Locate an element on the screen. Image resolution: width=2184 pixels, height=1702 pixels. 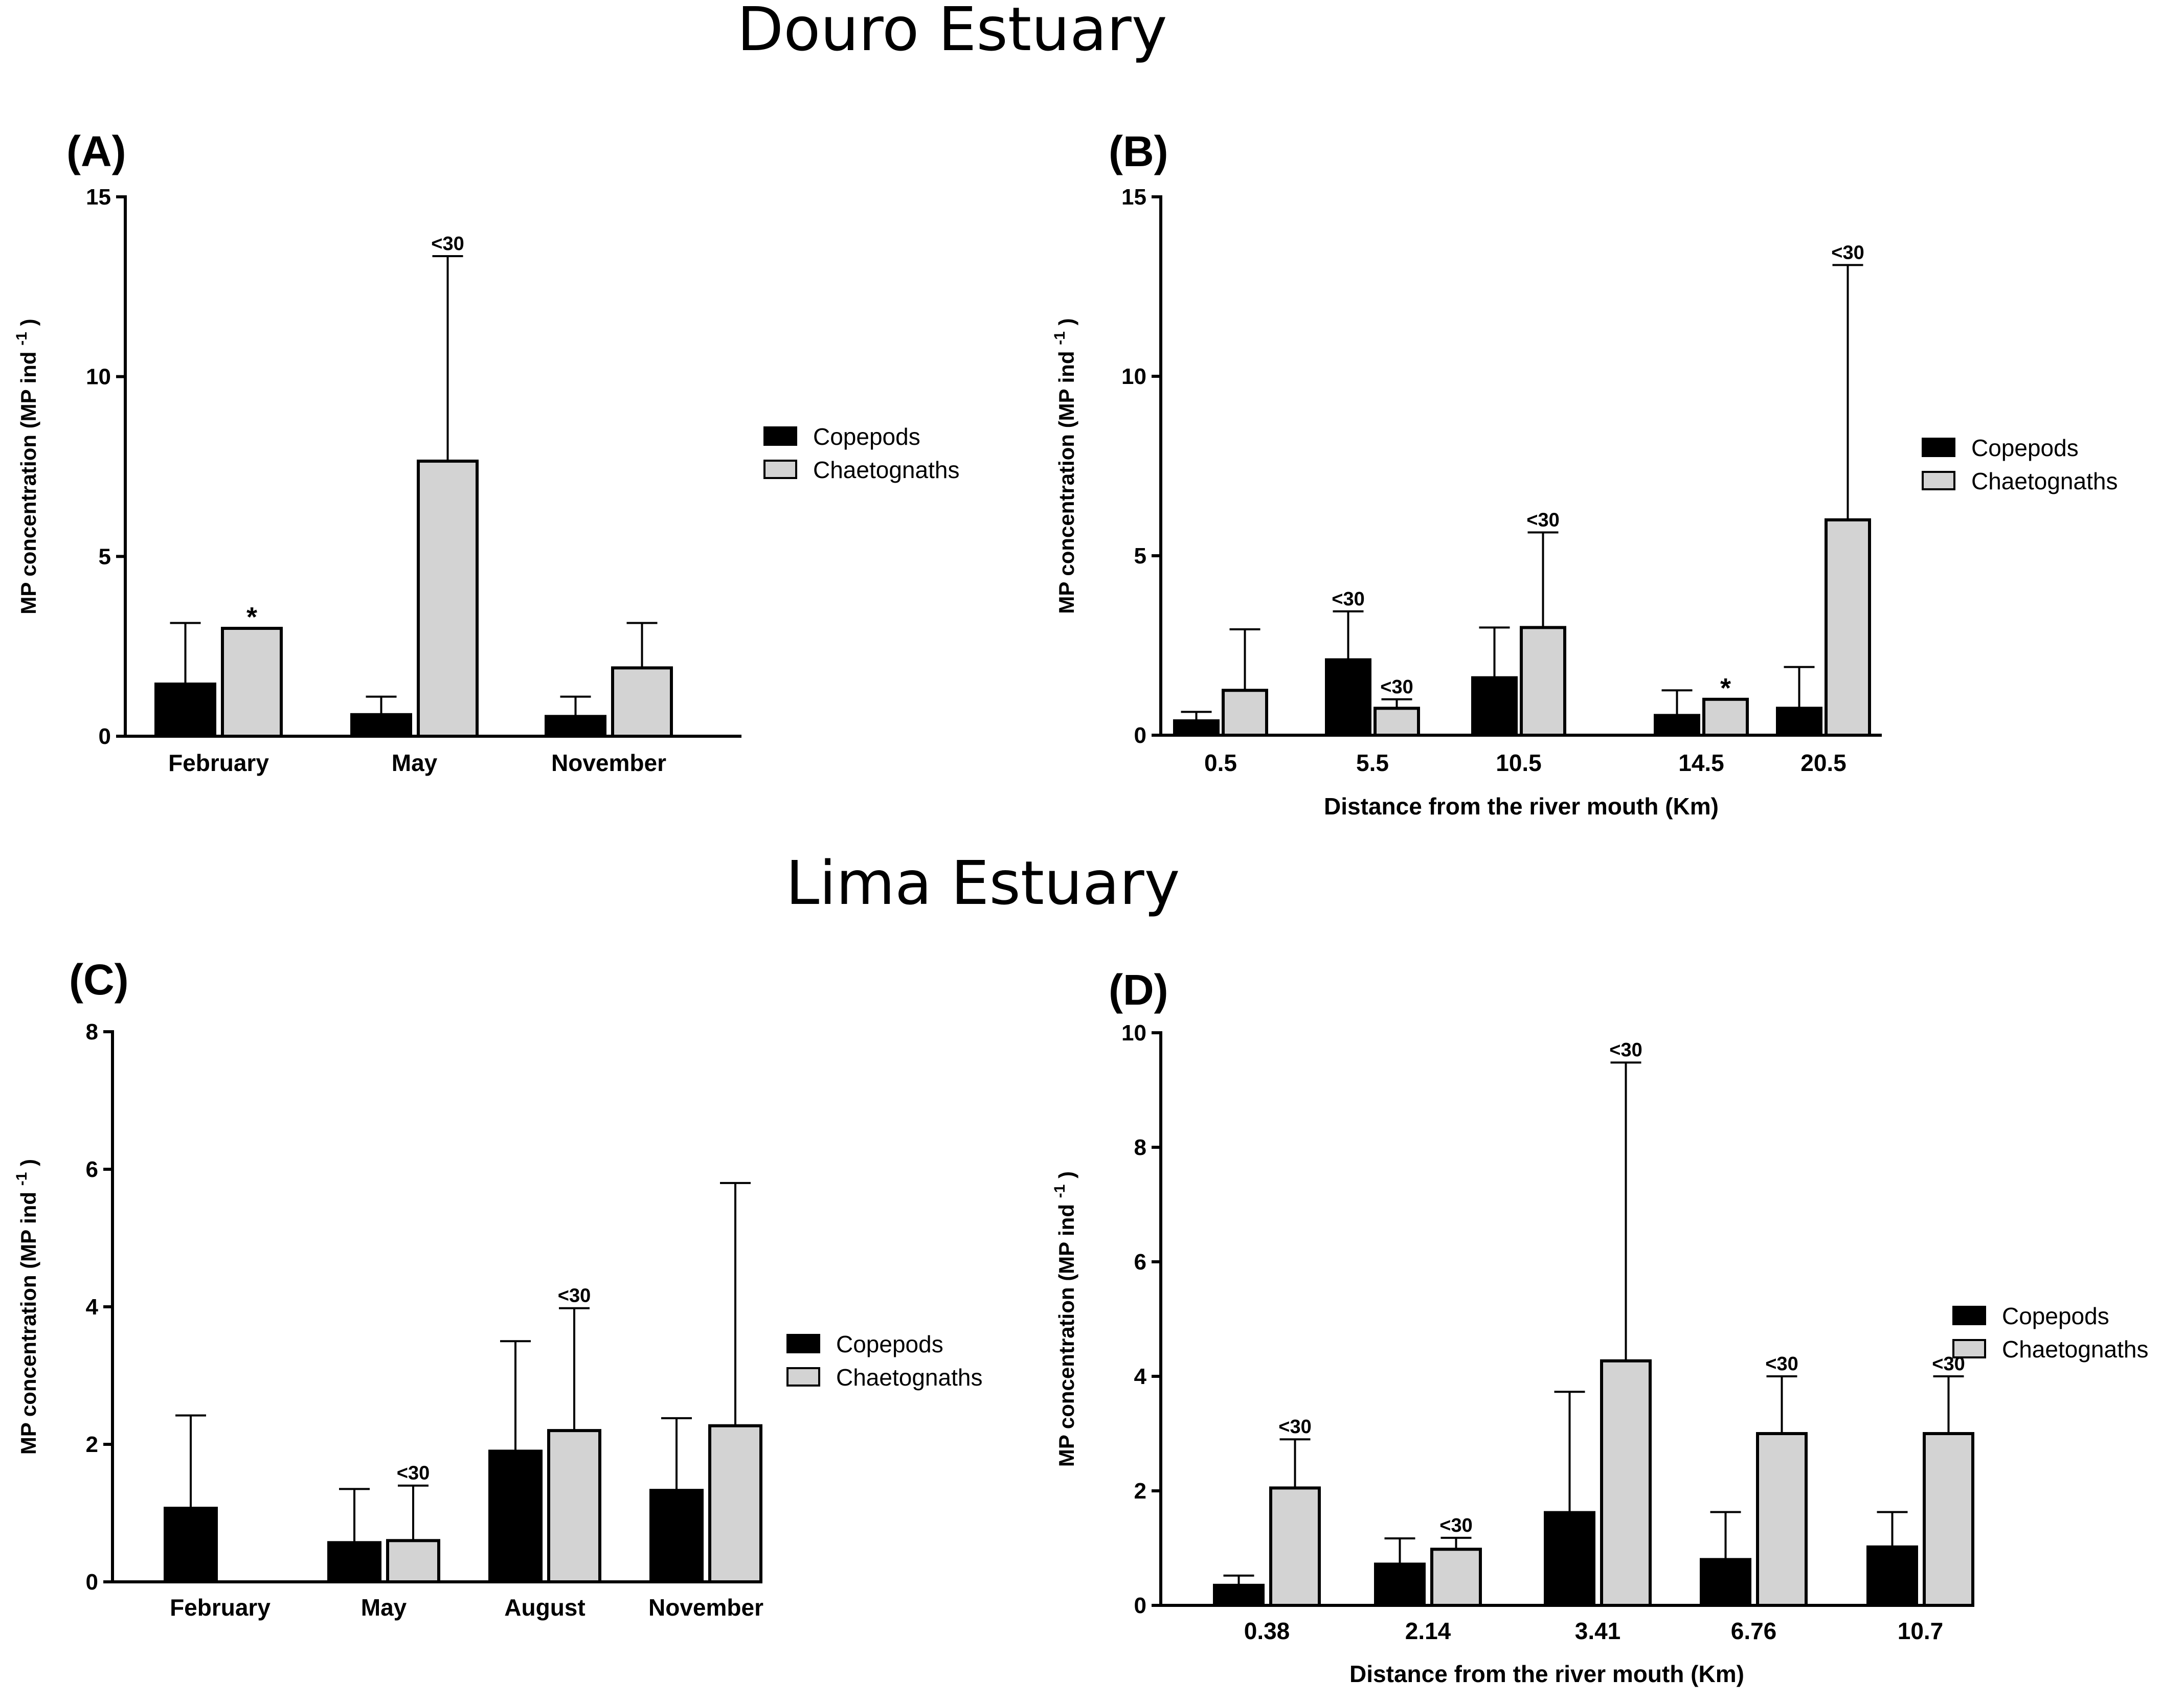
y-tick-label: 2 is located at coordinates (92, 1444).